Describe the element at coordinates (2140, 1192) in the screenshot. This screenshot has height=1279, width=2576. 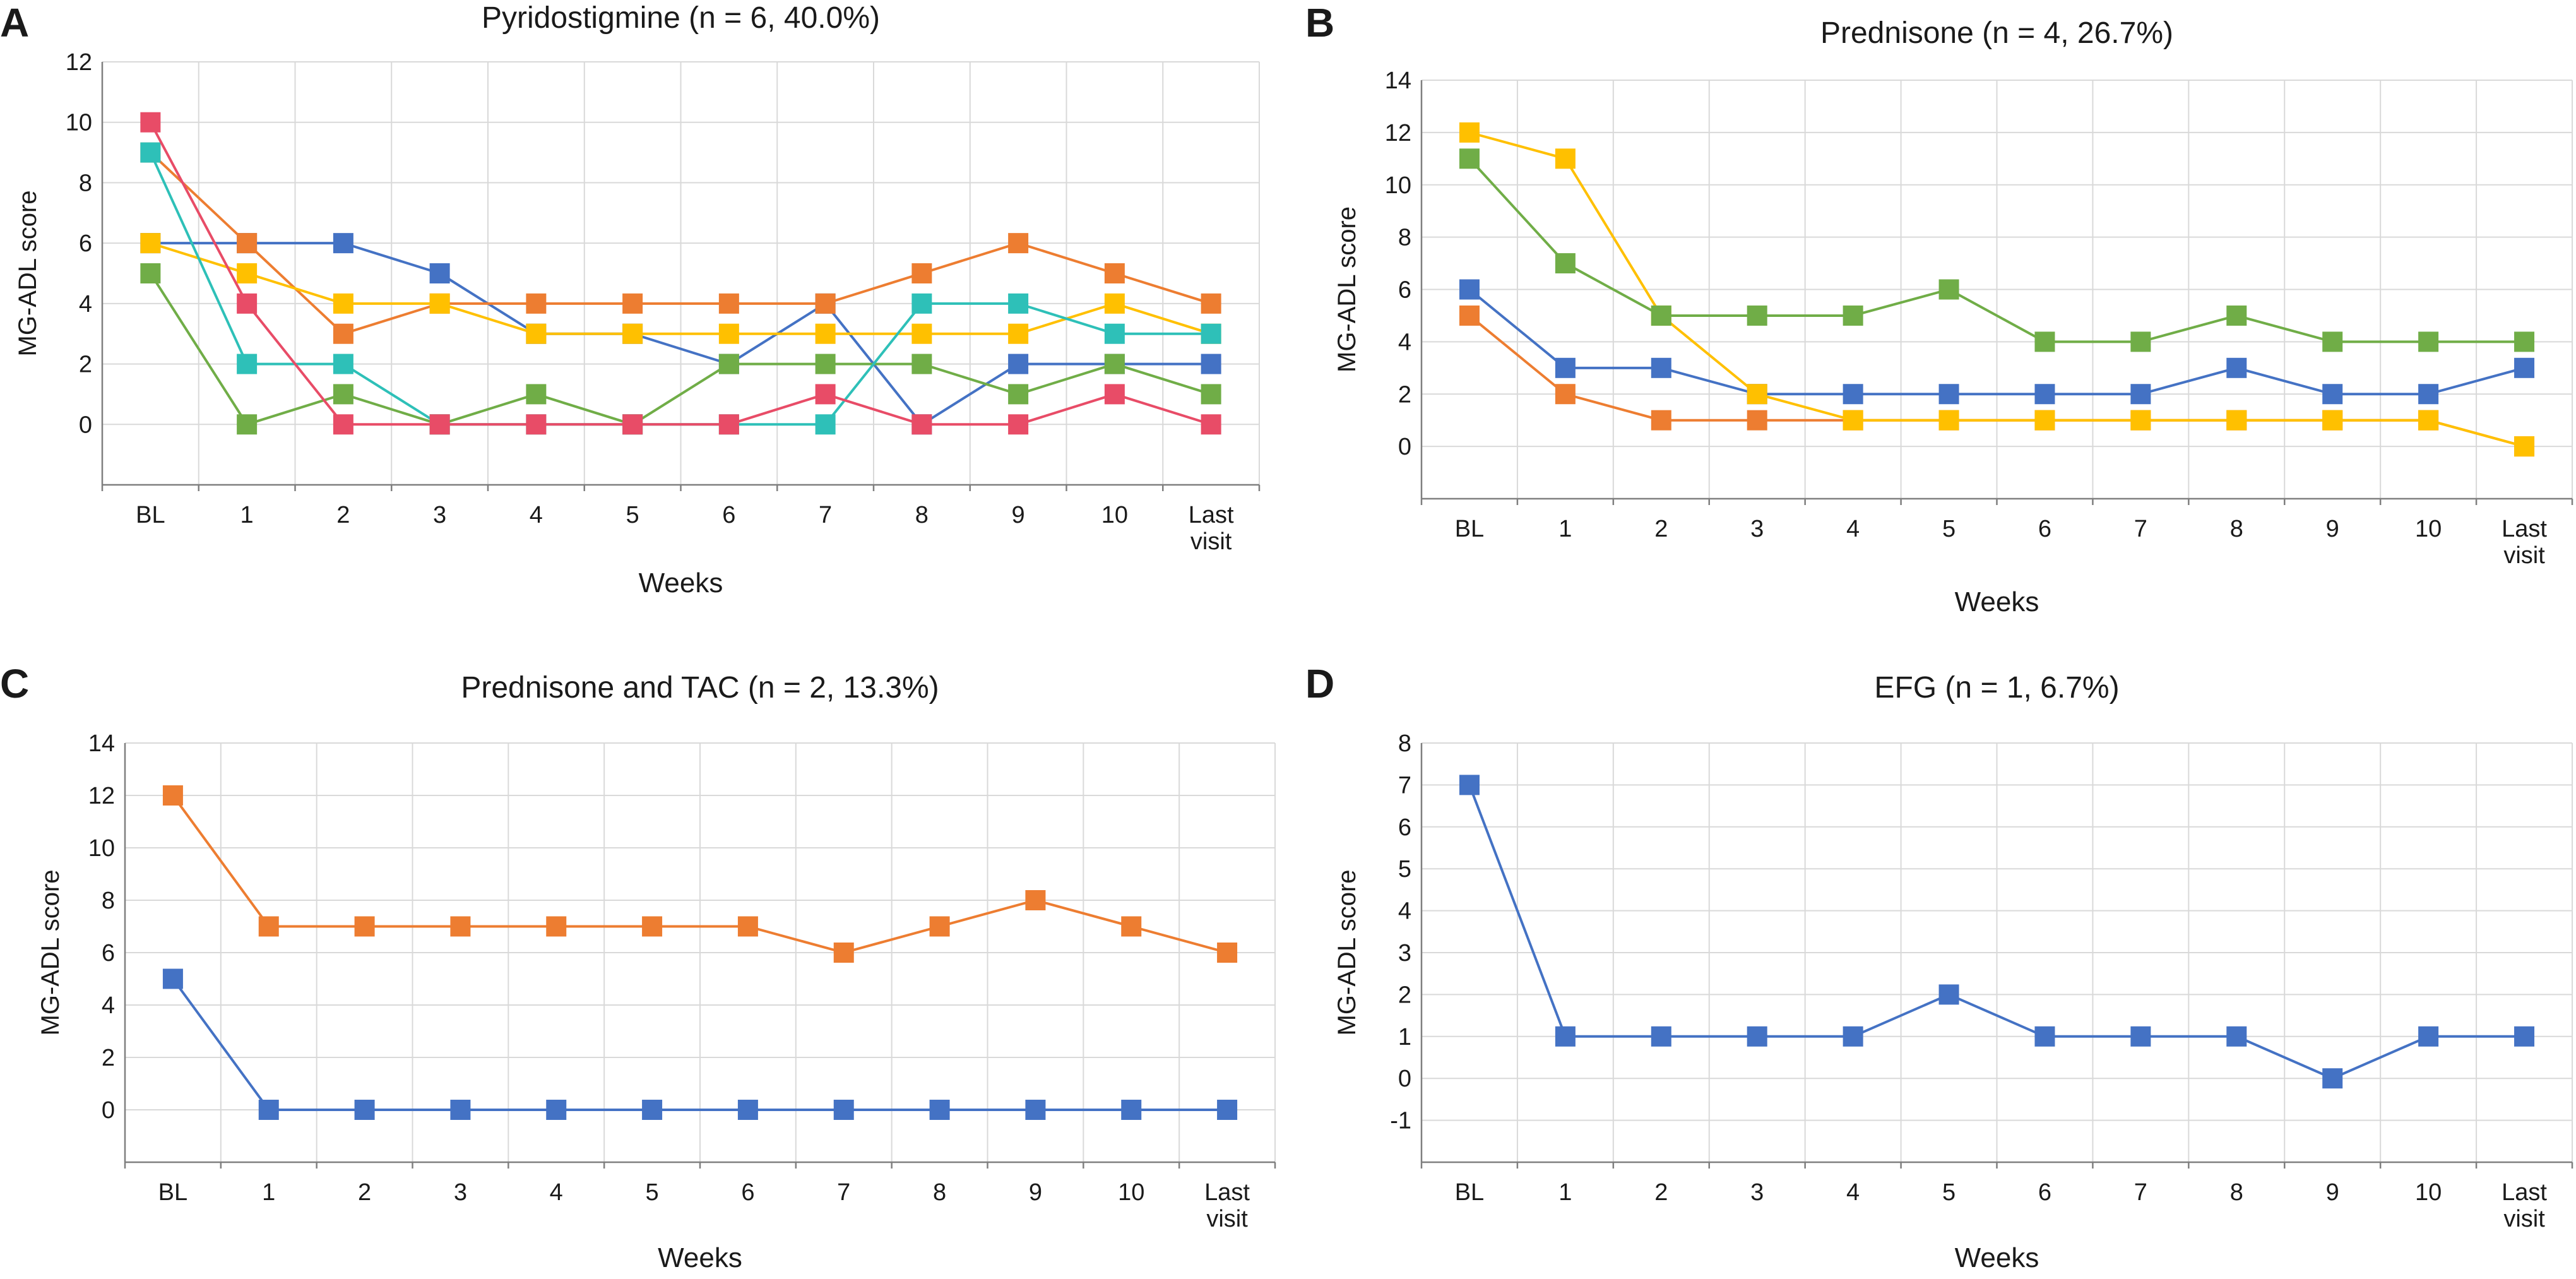
I see `x-tick-label: 7` at that location.